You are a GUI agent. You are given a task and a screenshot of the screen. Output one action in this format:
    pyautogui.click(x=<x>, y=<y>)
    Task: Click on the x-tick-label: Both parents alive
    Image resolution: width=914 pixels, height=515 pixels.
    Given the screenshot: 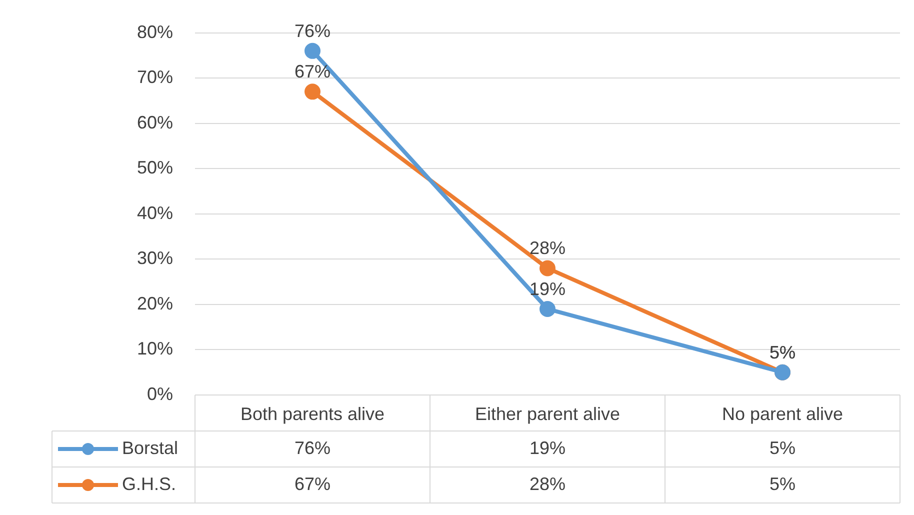 What is the action you would take?
    pyautogui.click(x=312, y=414)
    